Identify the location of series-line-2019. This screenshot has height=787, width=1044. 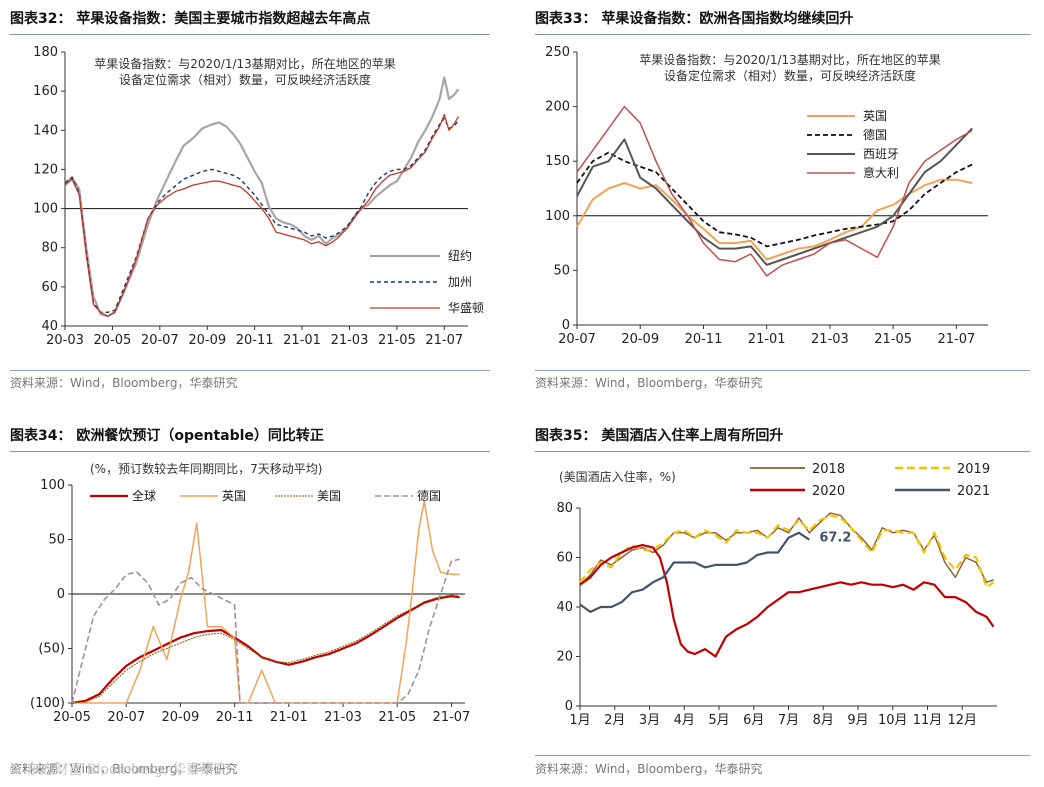
(787, 551).